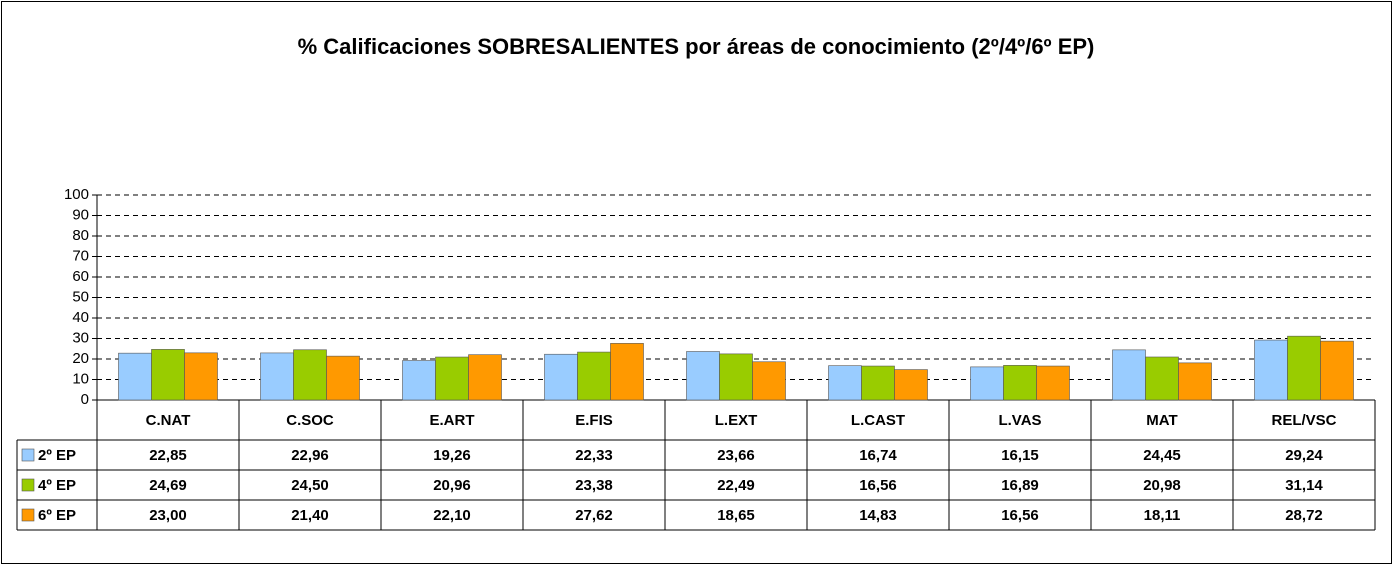 The image size is (1393, 565). What do you see at coordinates (452, 515) in the screenshot?
I see `data-label: 22,10` at bounding box center [452, 515].